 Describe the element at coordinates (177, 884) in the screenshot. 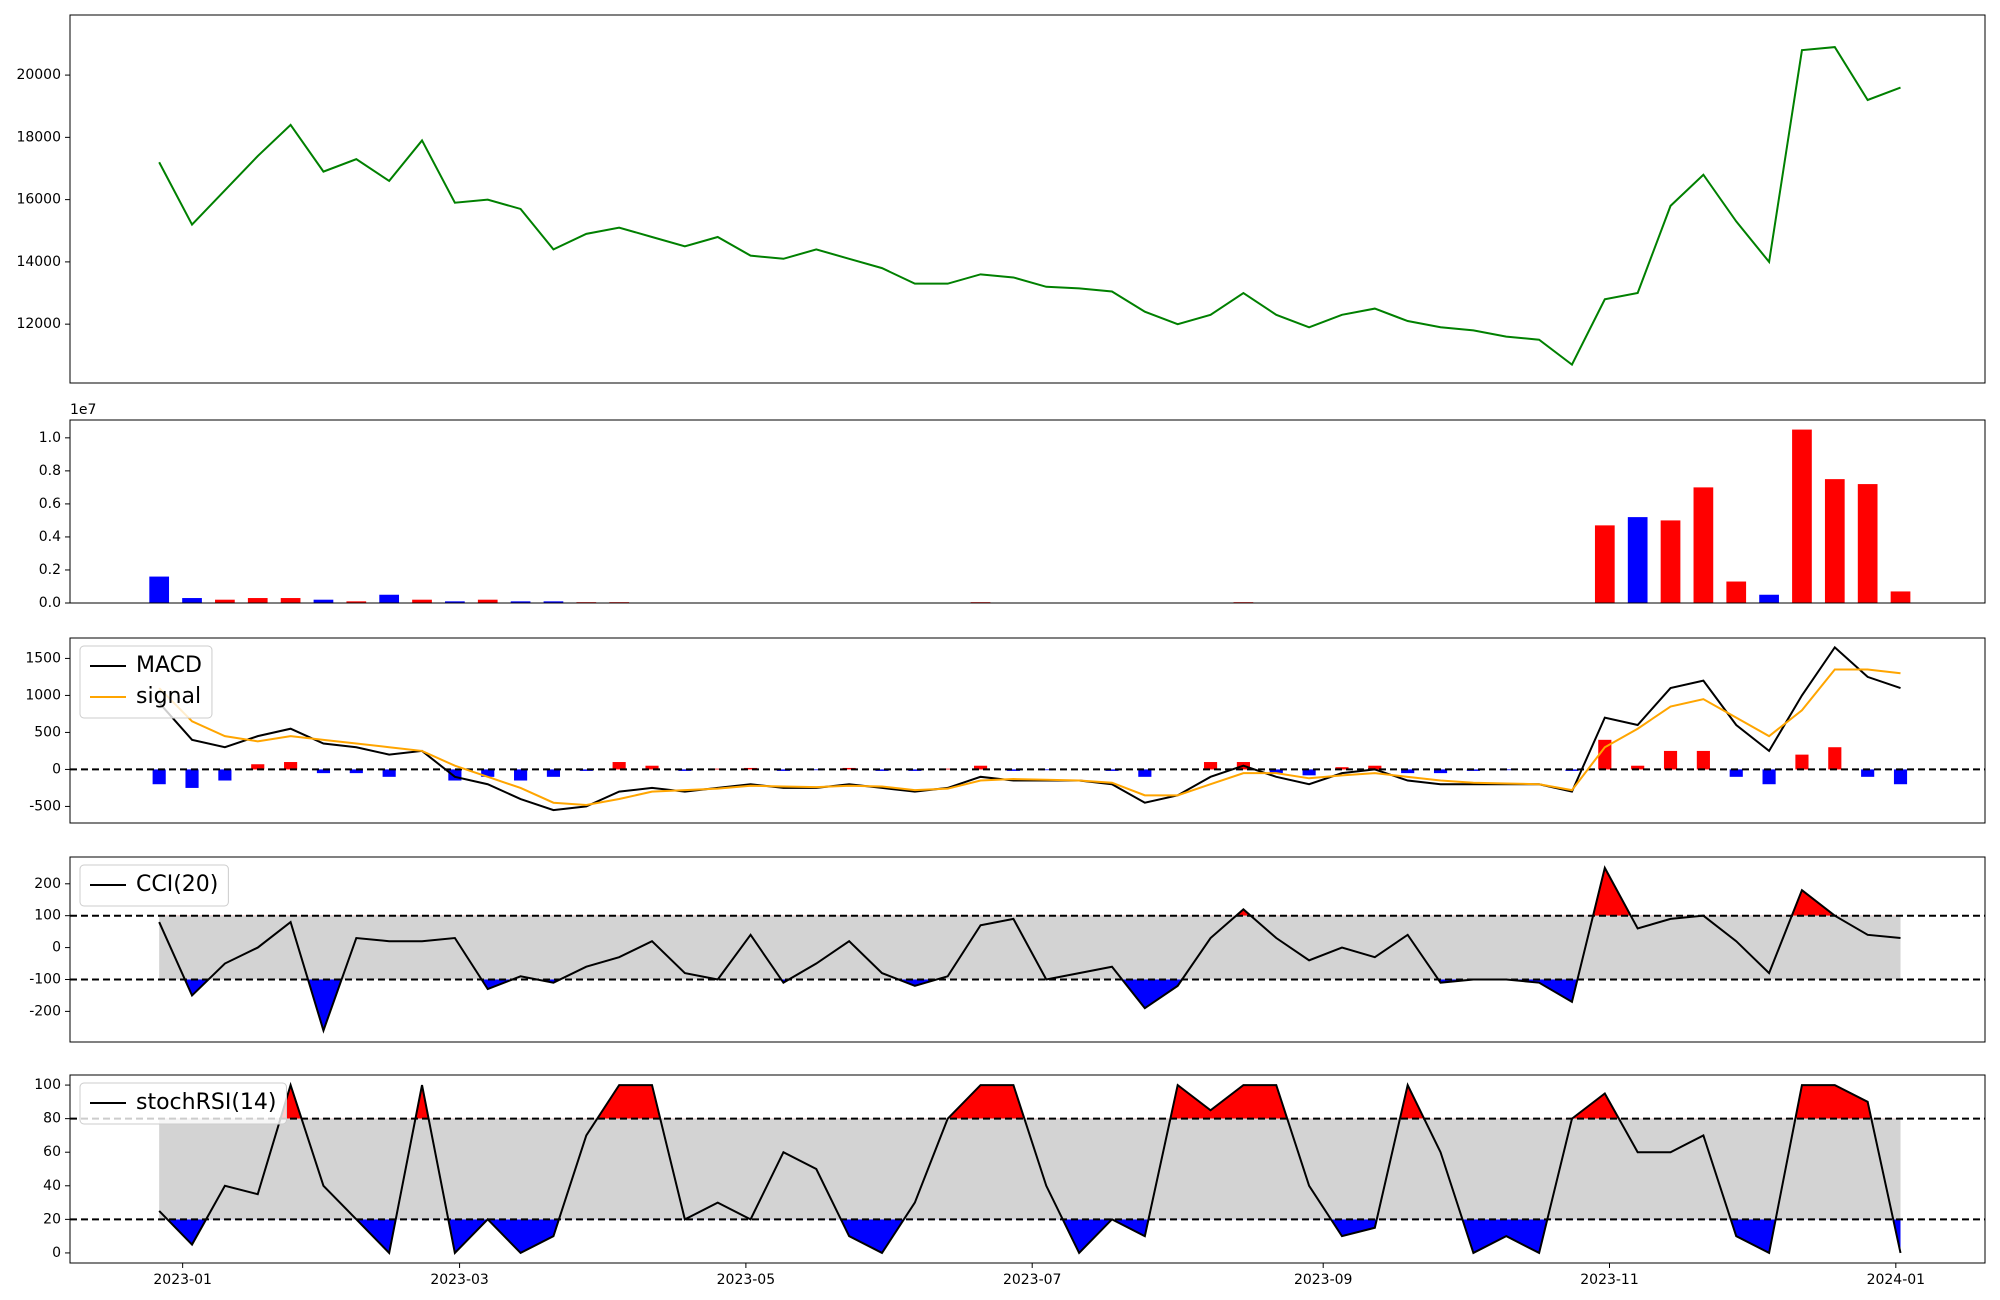

I see `legend-label: CCI(20)` at that location.